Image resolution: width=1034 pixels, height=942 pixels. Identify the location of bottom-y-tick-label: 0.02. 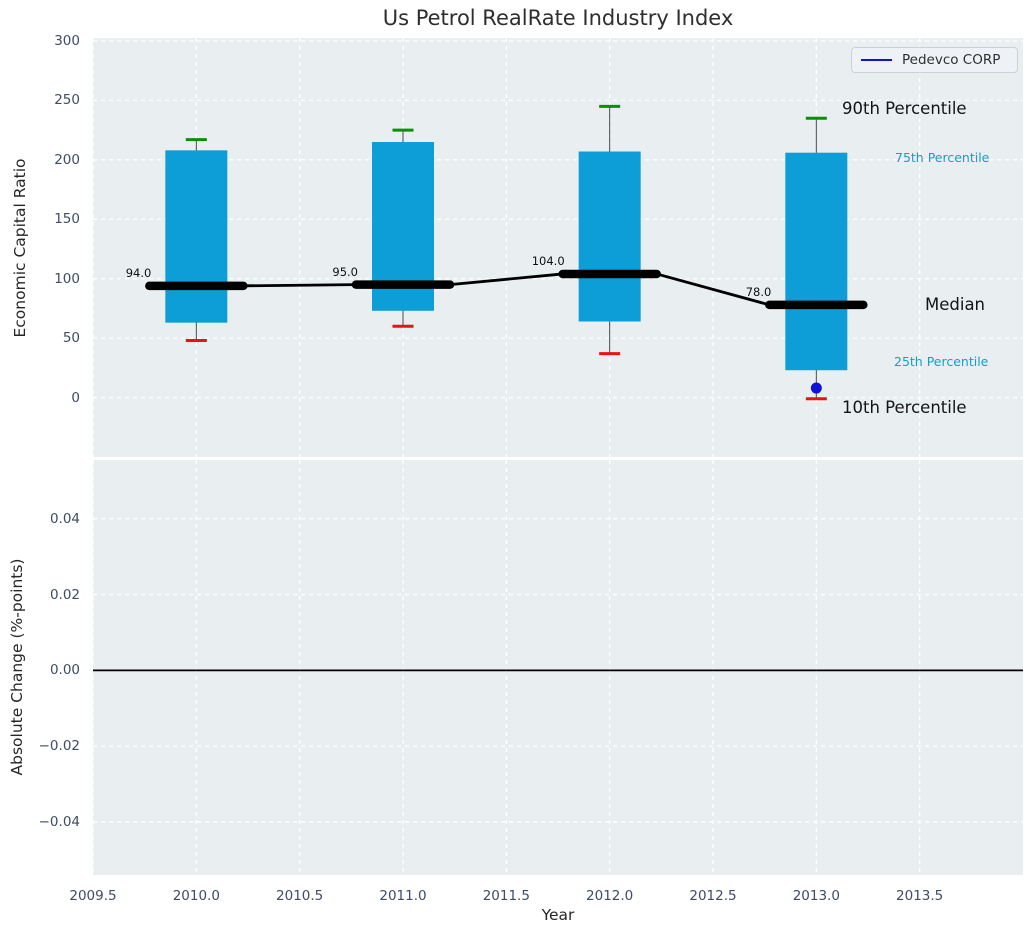
(64, 594).